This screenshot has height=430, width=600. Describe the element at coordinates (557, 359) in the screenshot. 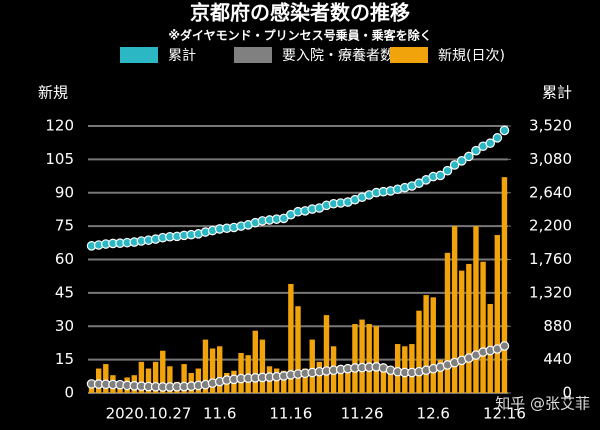

I see `y2-tick-label: 440` at that location.